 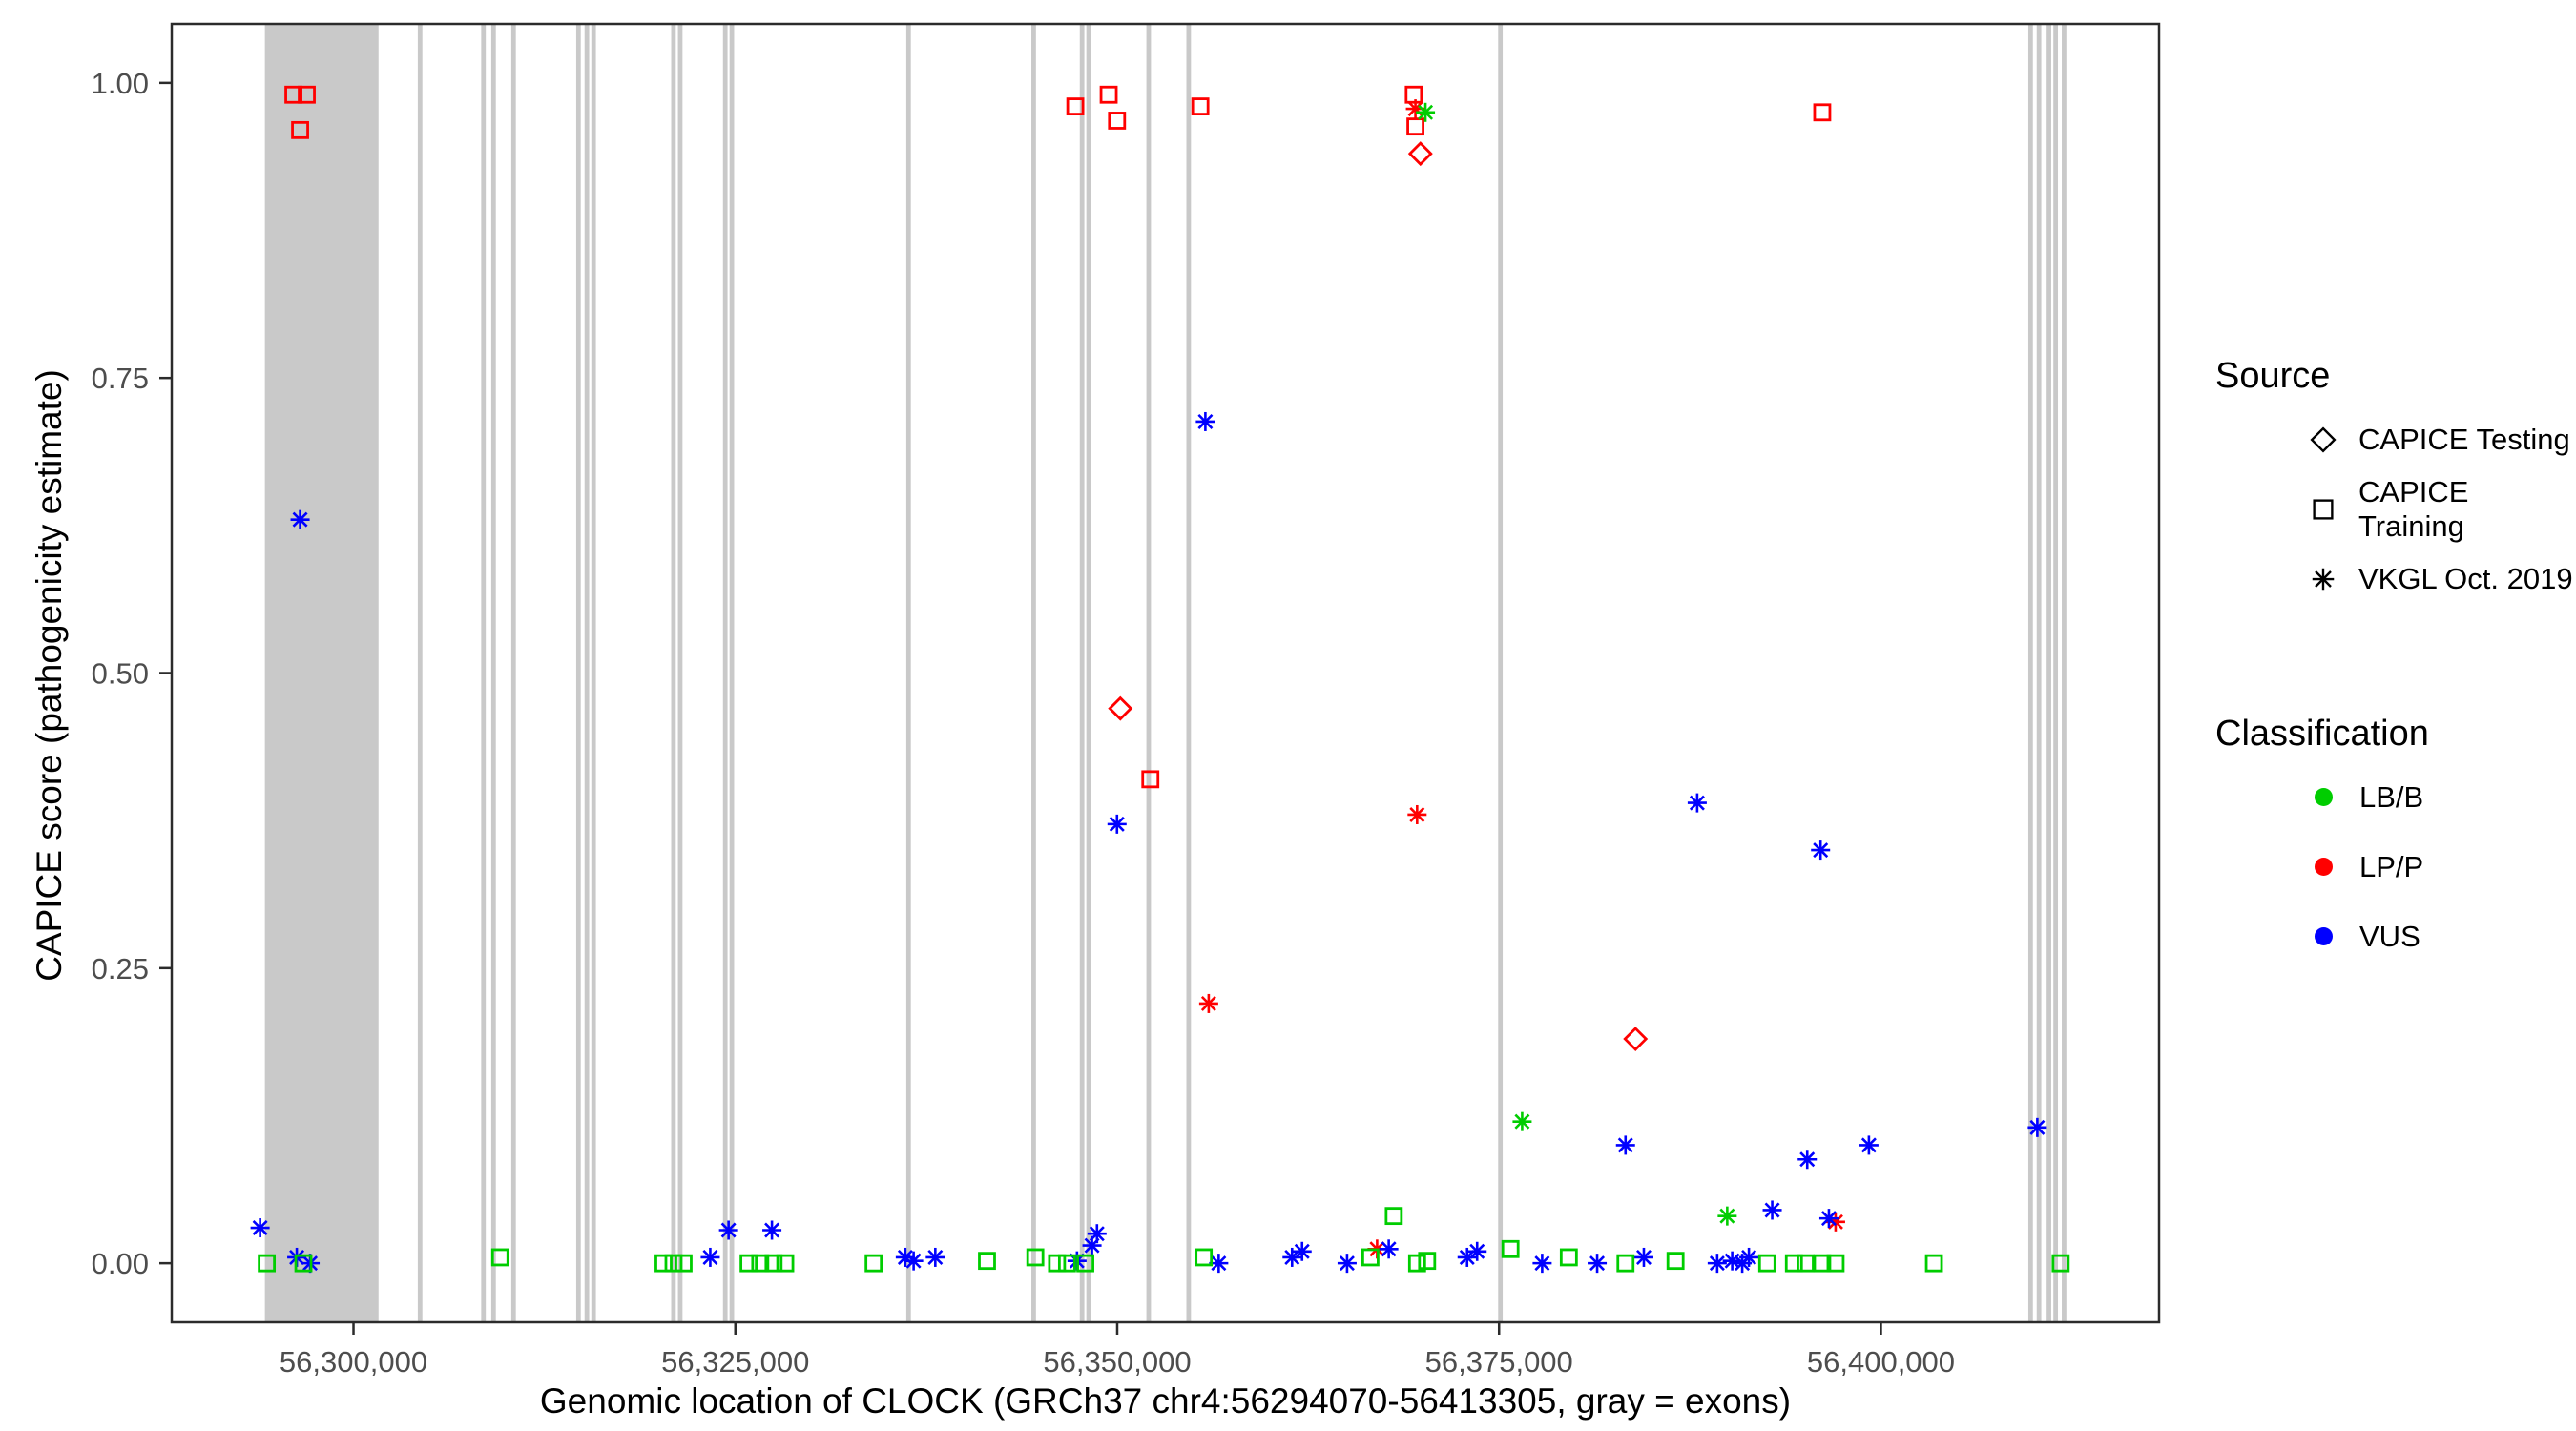 I want to click on svg-text: 0.25, so click(x=120, y=968).